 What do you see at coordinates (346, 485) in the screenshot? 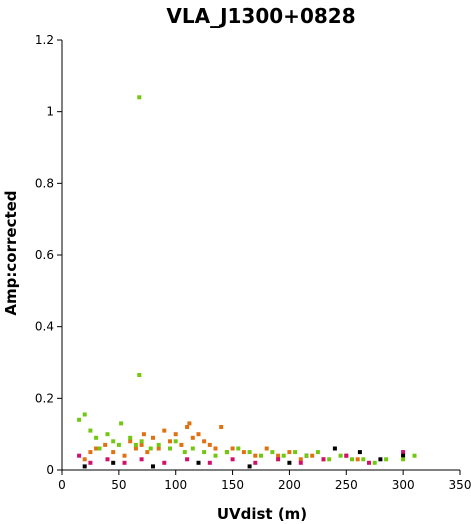
I see `x-tick-label: 250` at bounding box center [346, 485].